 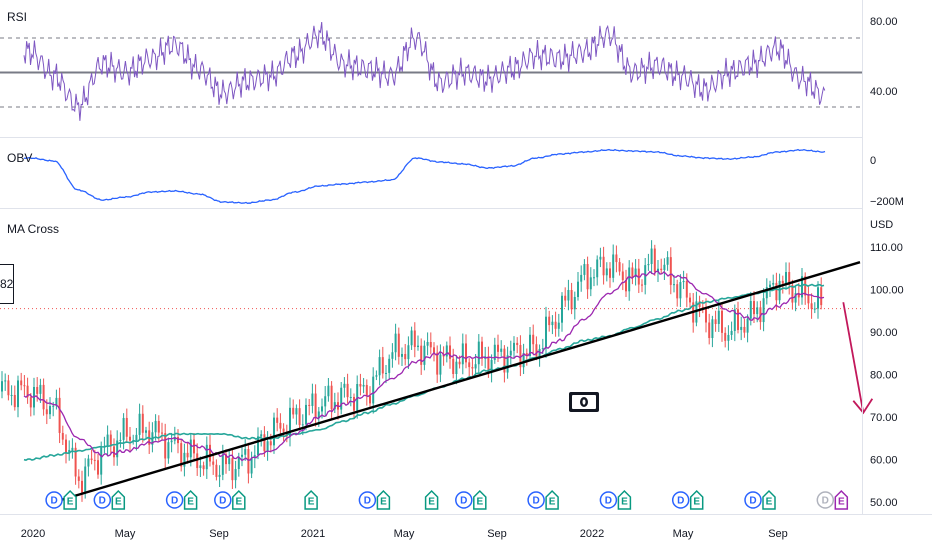 What do you see at coordinates (873, 161) in the screenshot?
I see `obv-tick-label: 0` at bounding box center [873, 161].